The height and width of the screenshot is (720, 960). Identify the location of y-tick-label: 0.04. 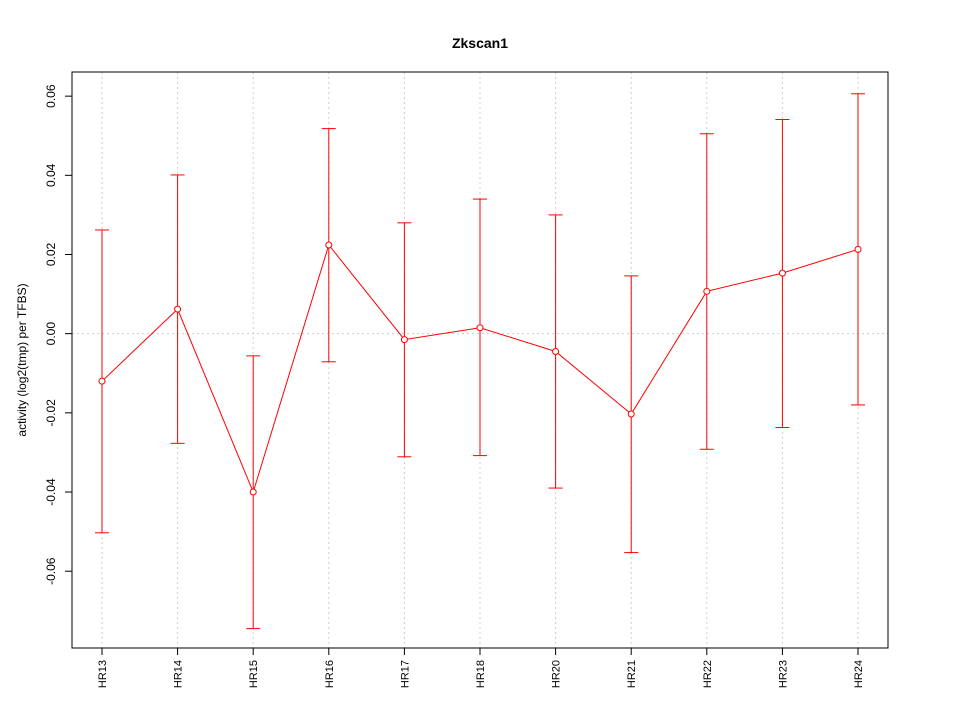
(51, 175).